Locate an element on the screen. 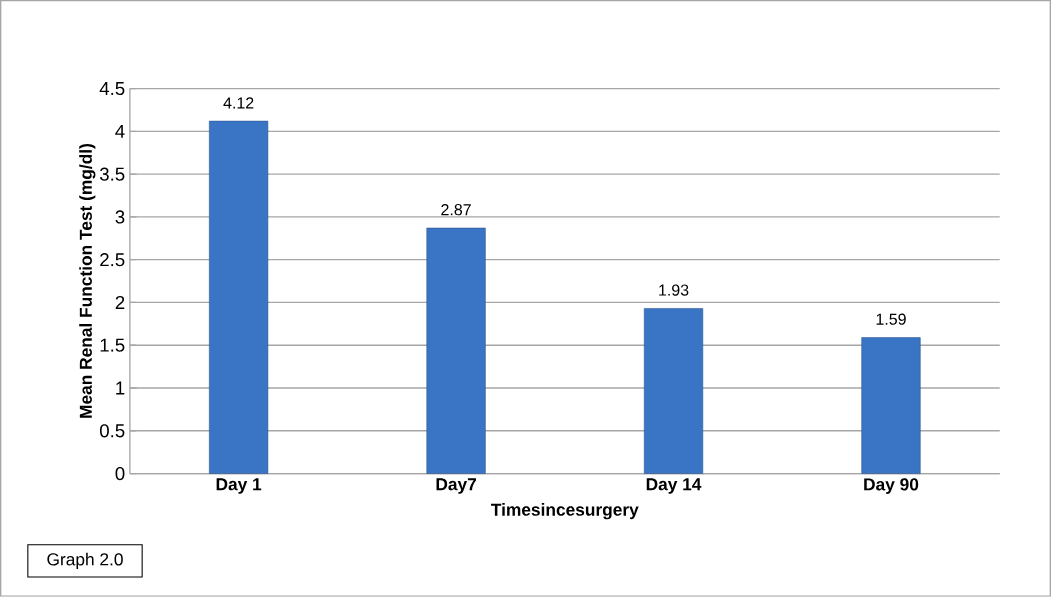  y-tick-label: 0 is located at coordinates (120, 474).